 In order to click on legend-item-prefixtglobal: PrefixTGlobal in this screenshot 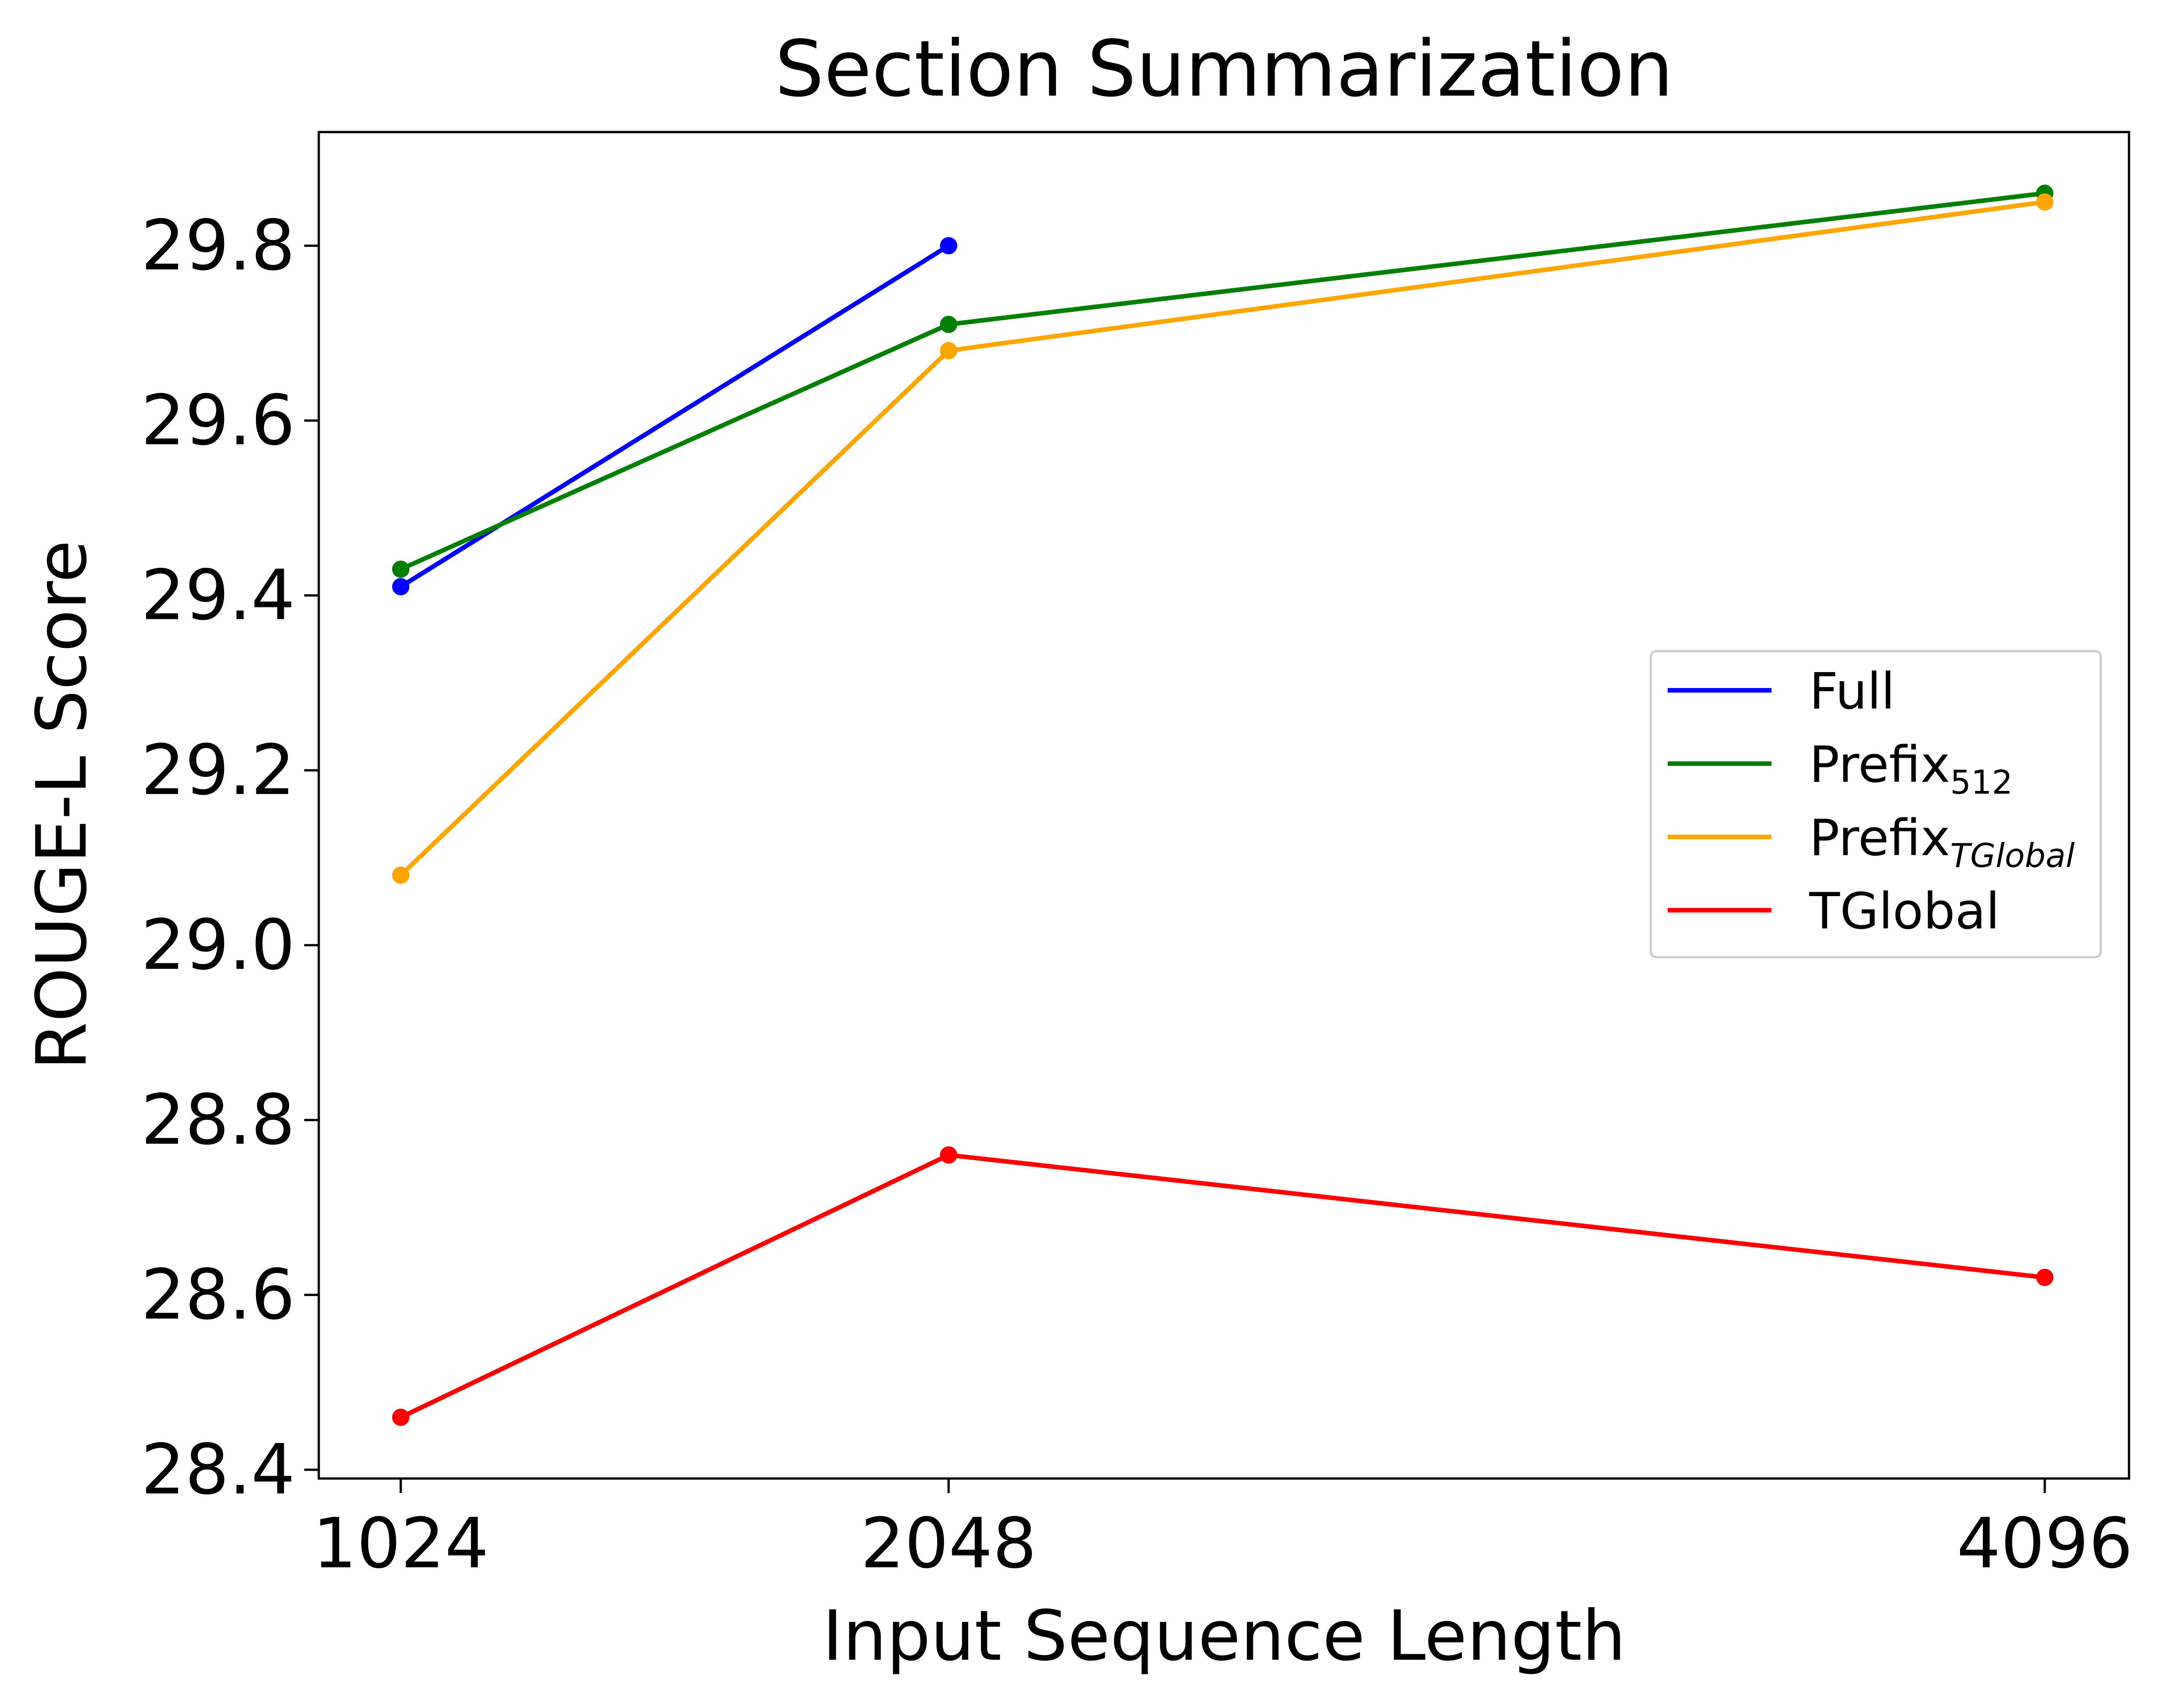, I will do `click(1871, 842)`.